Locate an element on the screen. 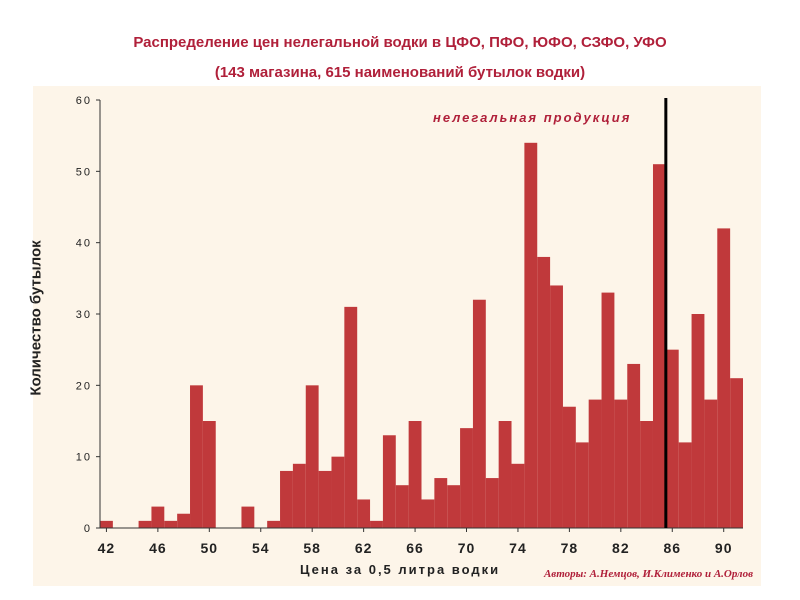 The image size is (800, 600). illegal-products-annotation: нелегальная продукция is located at coordinates (532, 117).